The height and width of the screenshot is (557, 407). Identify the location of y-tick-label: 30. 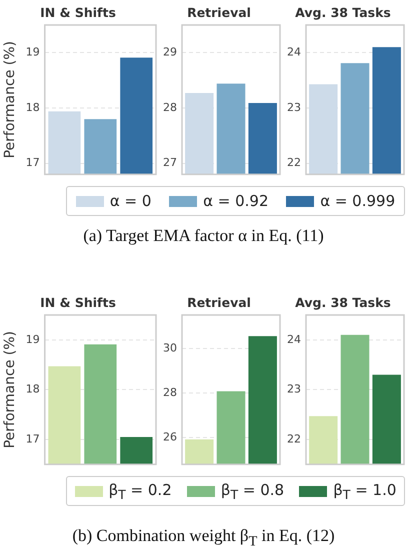
(169, 347).